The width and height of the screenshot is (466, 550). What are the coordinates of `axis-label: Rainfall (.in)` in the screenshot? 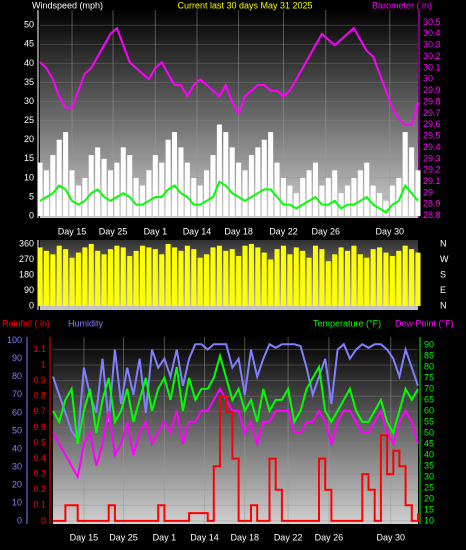 It's located at (26, 323).